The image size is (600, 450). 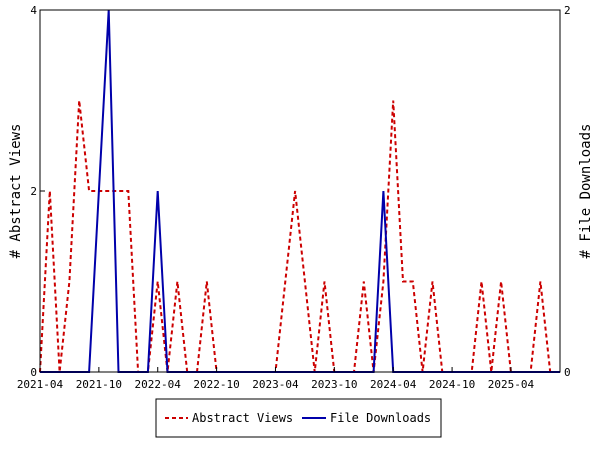 What do you see at coordinates (511, 384) in the screenshot?
I see `x-tick-label: 2025-04` at bounding box center [511, 384].